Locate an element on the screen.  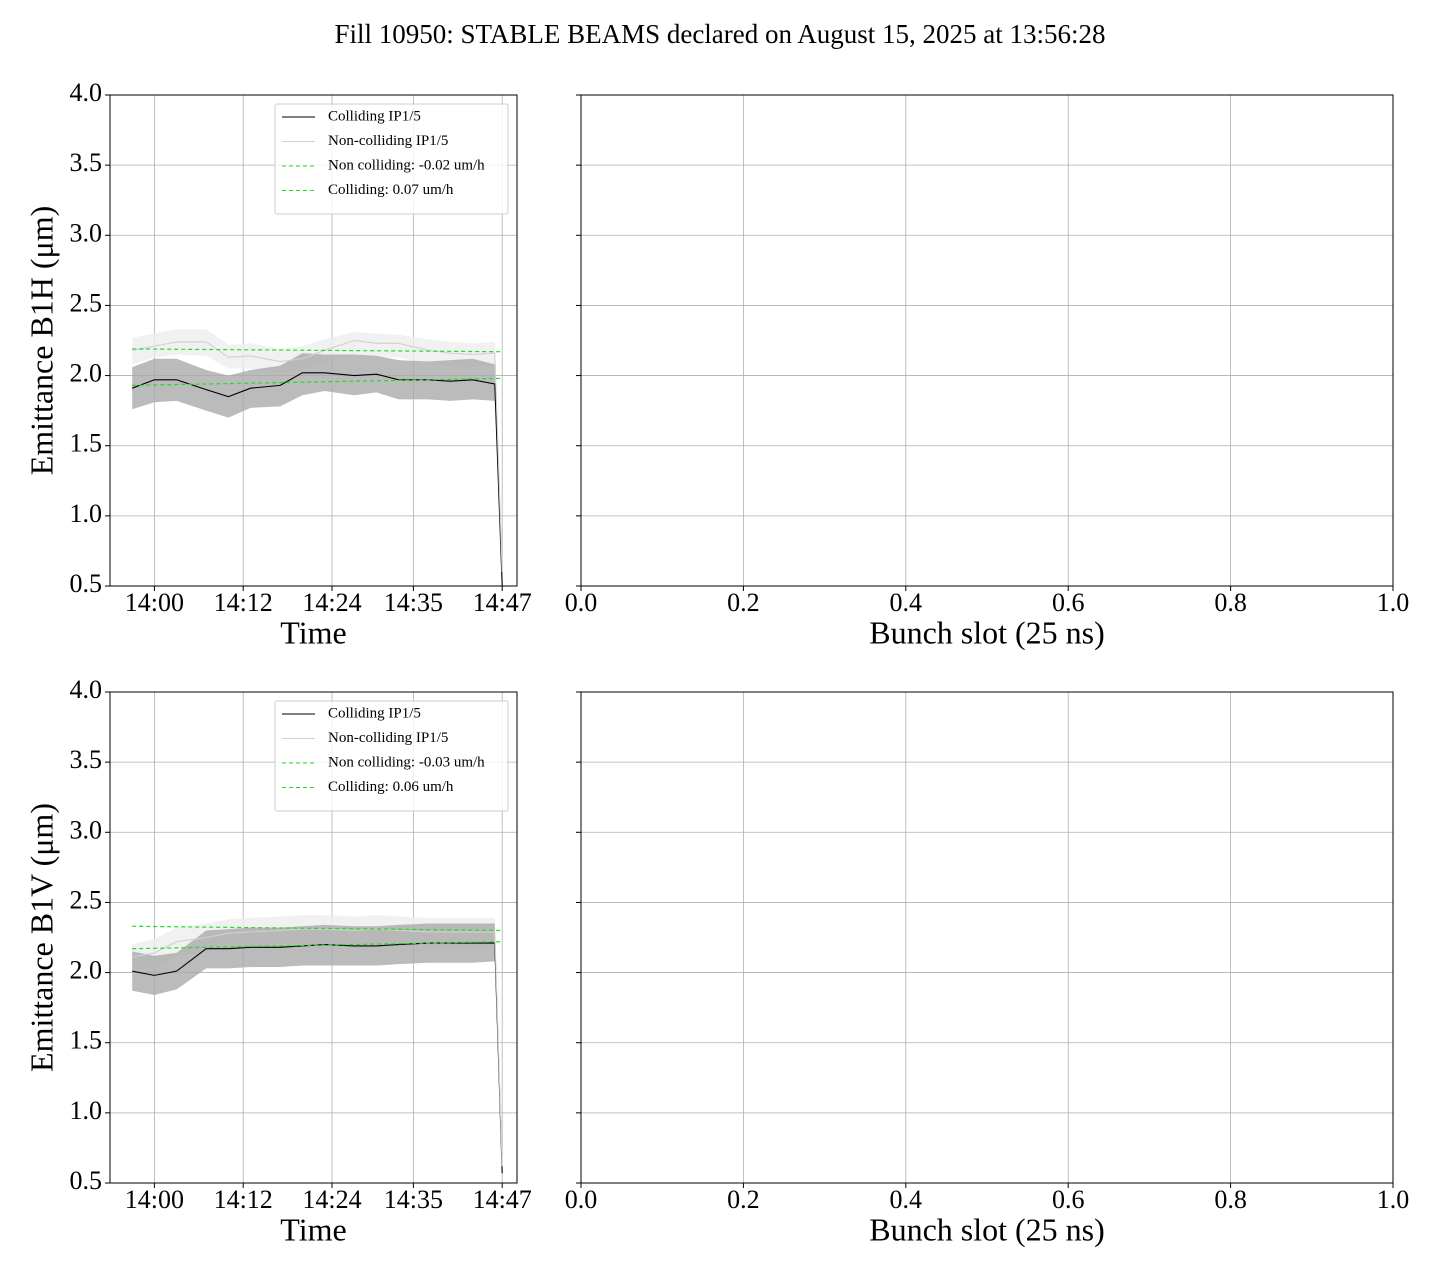
legend-label: Colliding: 0.06 um/h is located at coordinates (391, 787).